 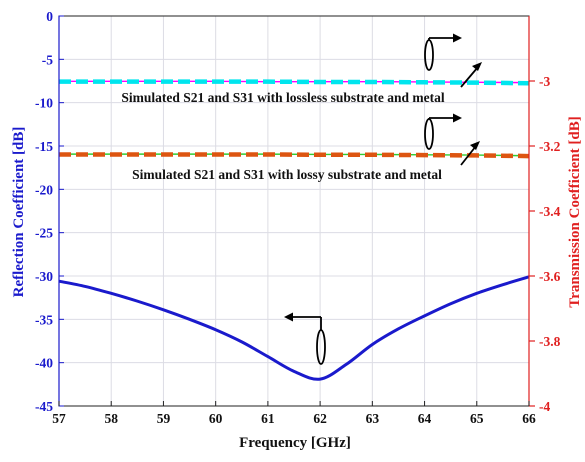 I want to click on lossy-pointer-arrowhead, so click(x=475, y=145).